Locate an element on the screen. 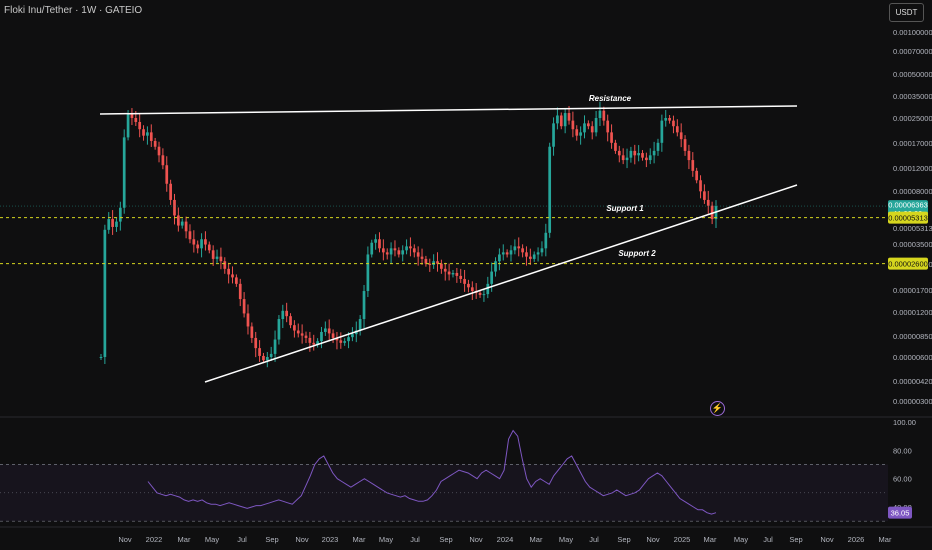 This screenshot has width=932, height=550. annotation-label: Support 1 is located at coordinates (625, 208).